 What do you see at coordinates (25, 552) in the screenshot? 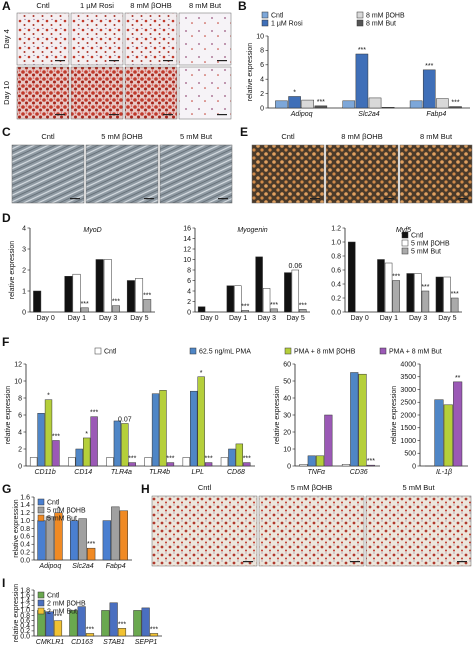
I see `y-tick-label: 0.2` at bounding box center [25, 552].